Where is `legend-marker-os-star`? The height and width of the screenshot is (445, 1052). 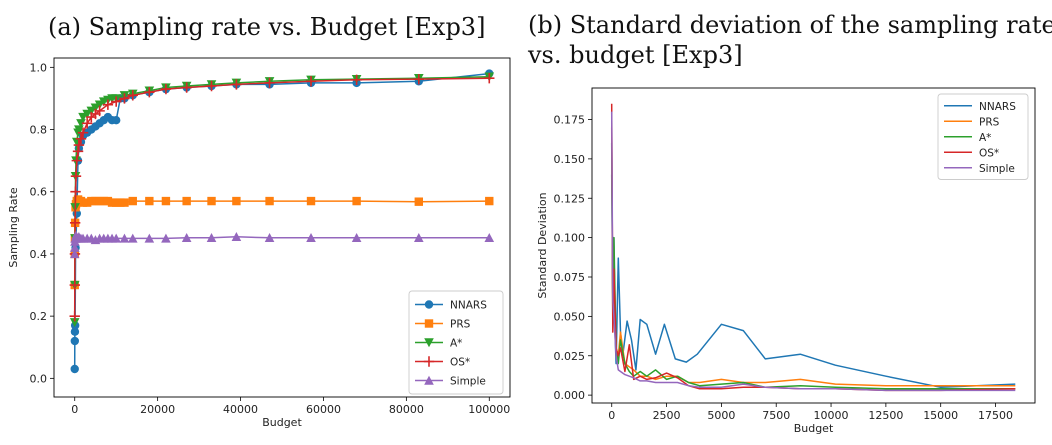
legend-marker-os-star is located at coordinates (429, 361).